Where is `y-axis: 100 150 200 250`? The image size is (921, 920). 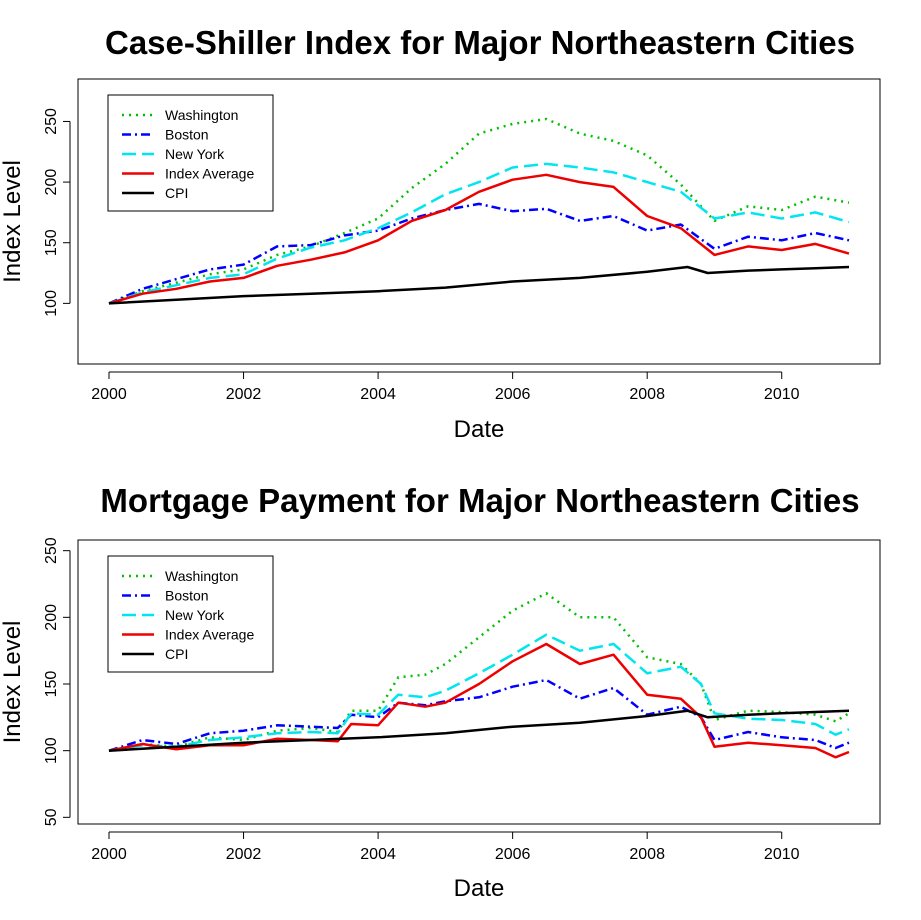
y-axis: 100 150 200 250 is located at coordinates (57, 212).